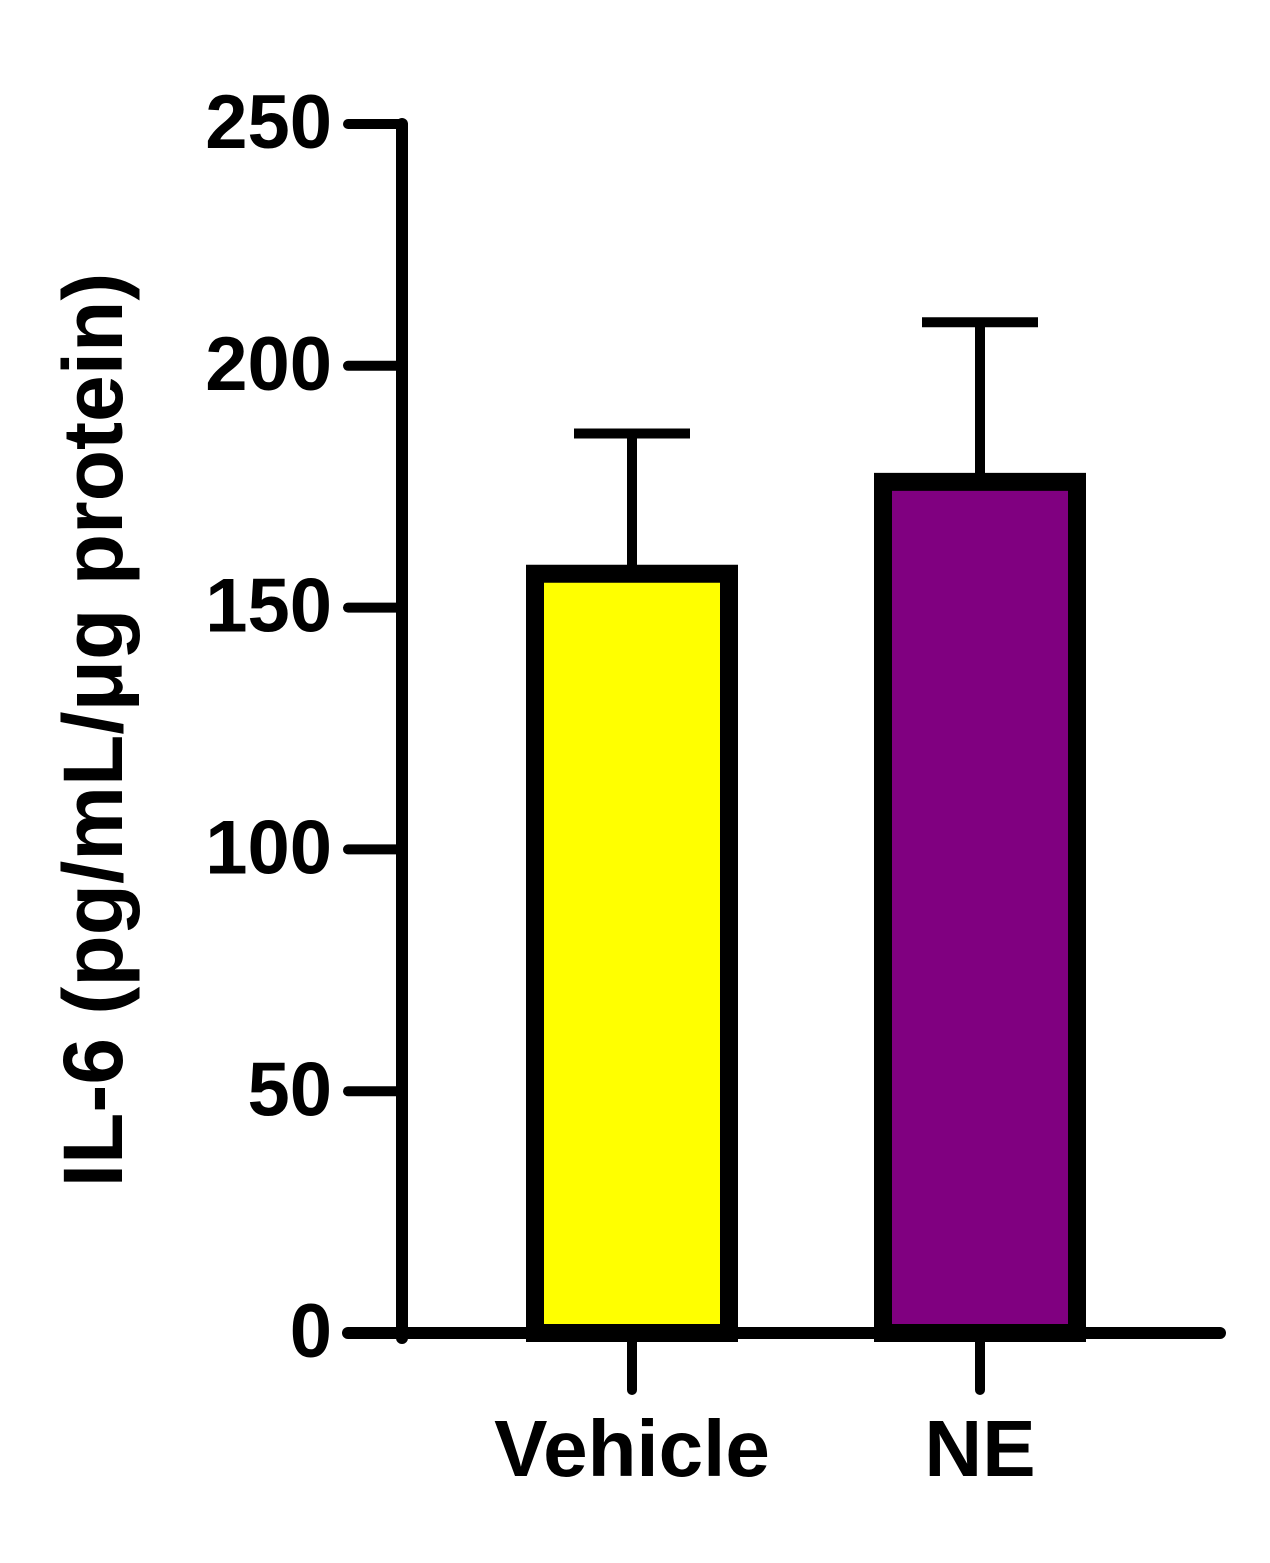  What do you see at coordinates (289, 1089) in the screenshot?
I see `y-tick-label: 50` at bounding box center [289, 1089].